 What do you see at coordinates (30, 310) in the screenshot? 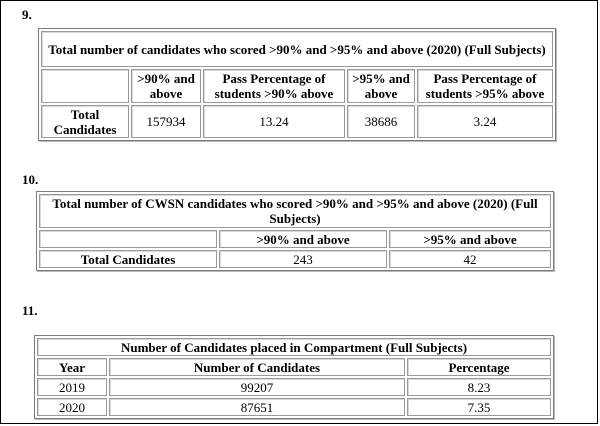
I see `section-11-number: 11.` at bounding box center [30, 310].